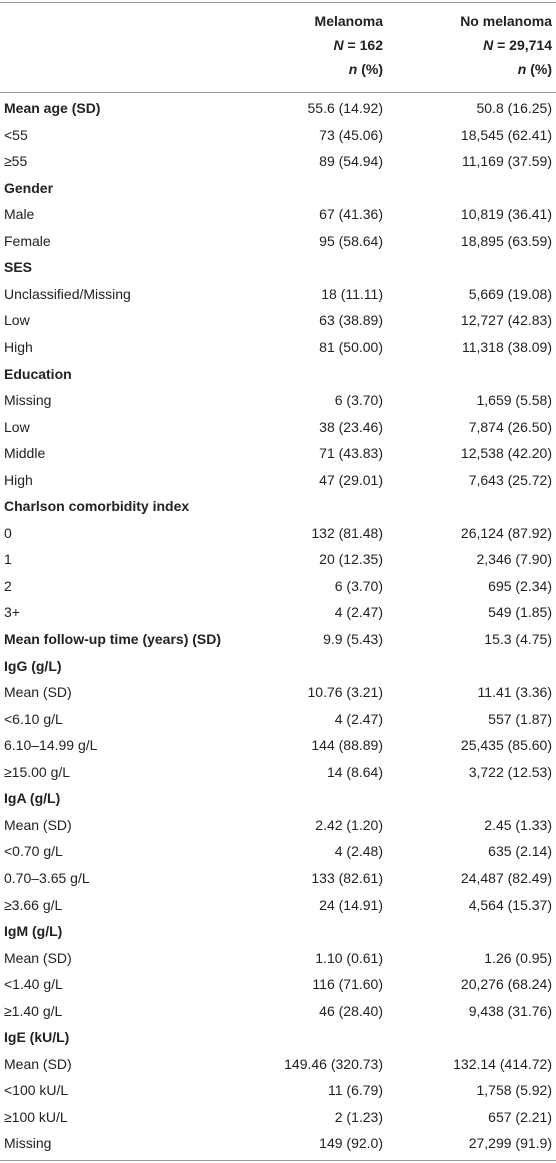 This screenshot has height=1163, width=556. Describe the element at coordinates (510, 1143) in the screenshot. I see `cell: 27,299 (91.9)` at that location.